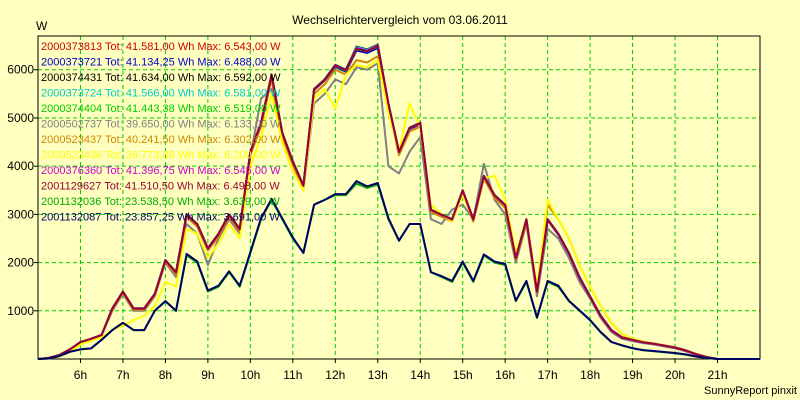  Describe the element at coordinates (207, 375) in the screenshot. I see `x-tick-label: 9h` at that location.